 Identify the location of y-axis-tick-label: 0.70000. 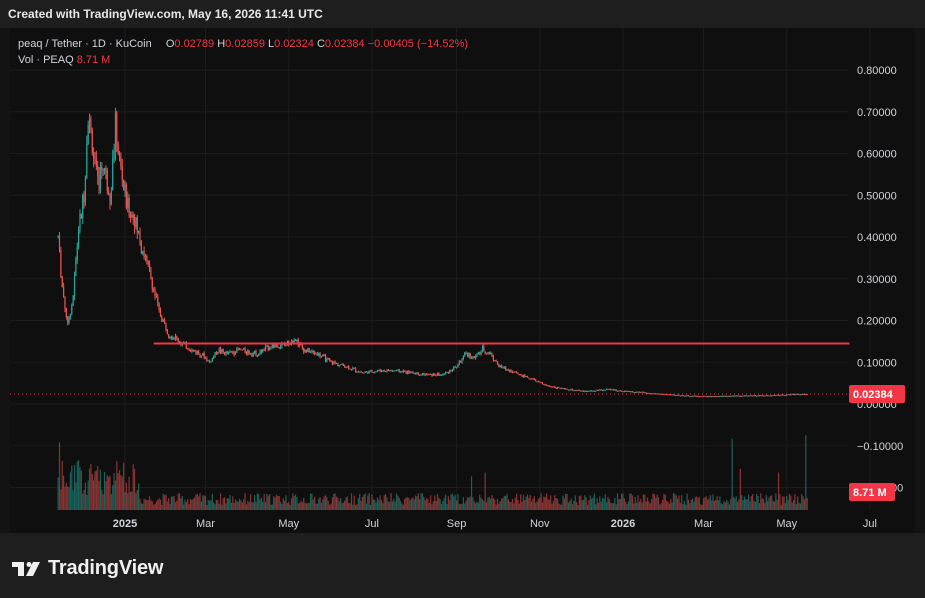
(877, 113).